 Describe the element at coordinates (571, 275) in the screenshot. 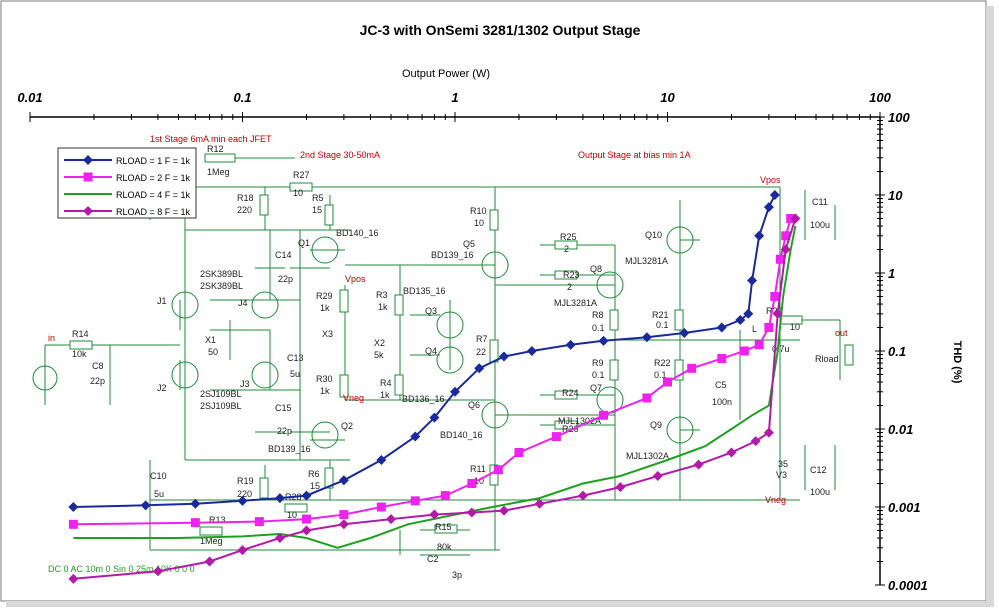

I see `schematic-label: R23` at that location.